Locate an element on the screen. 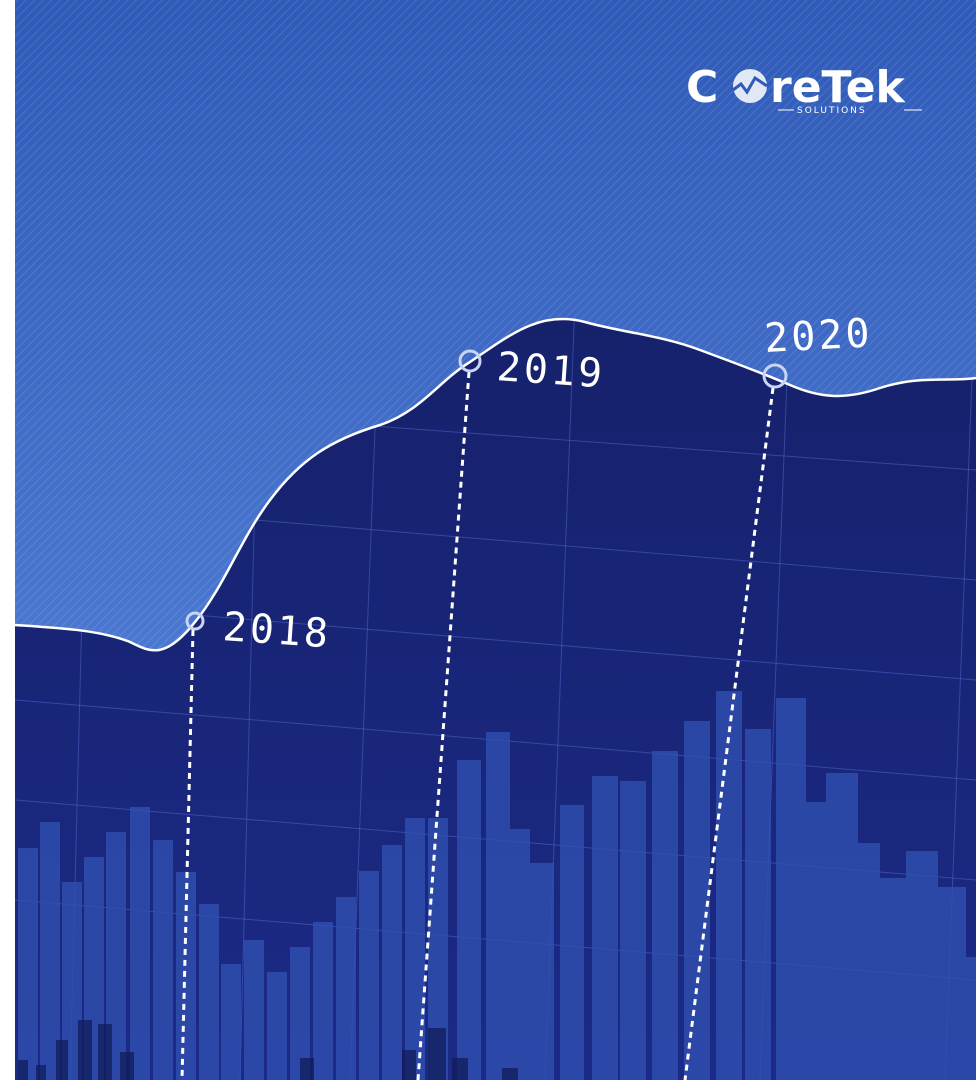 The width and height of the screenshot is (976, 1080). logo: C reTek SOLUTIONS is located at coordinates (804, 89).